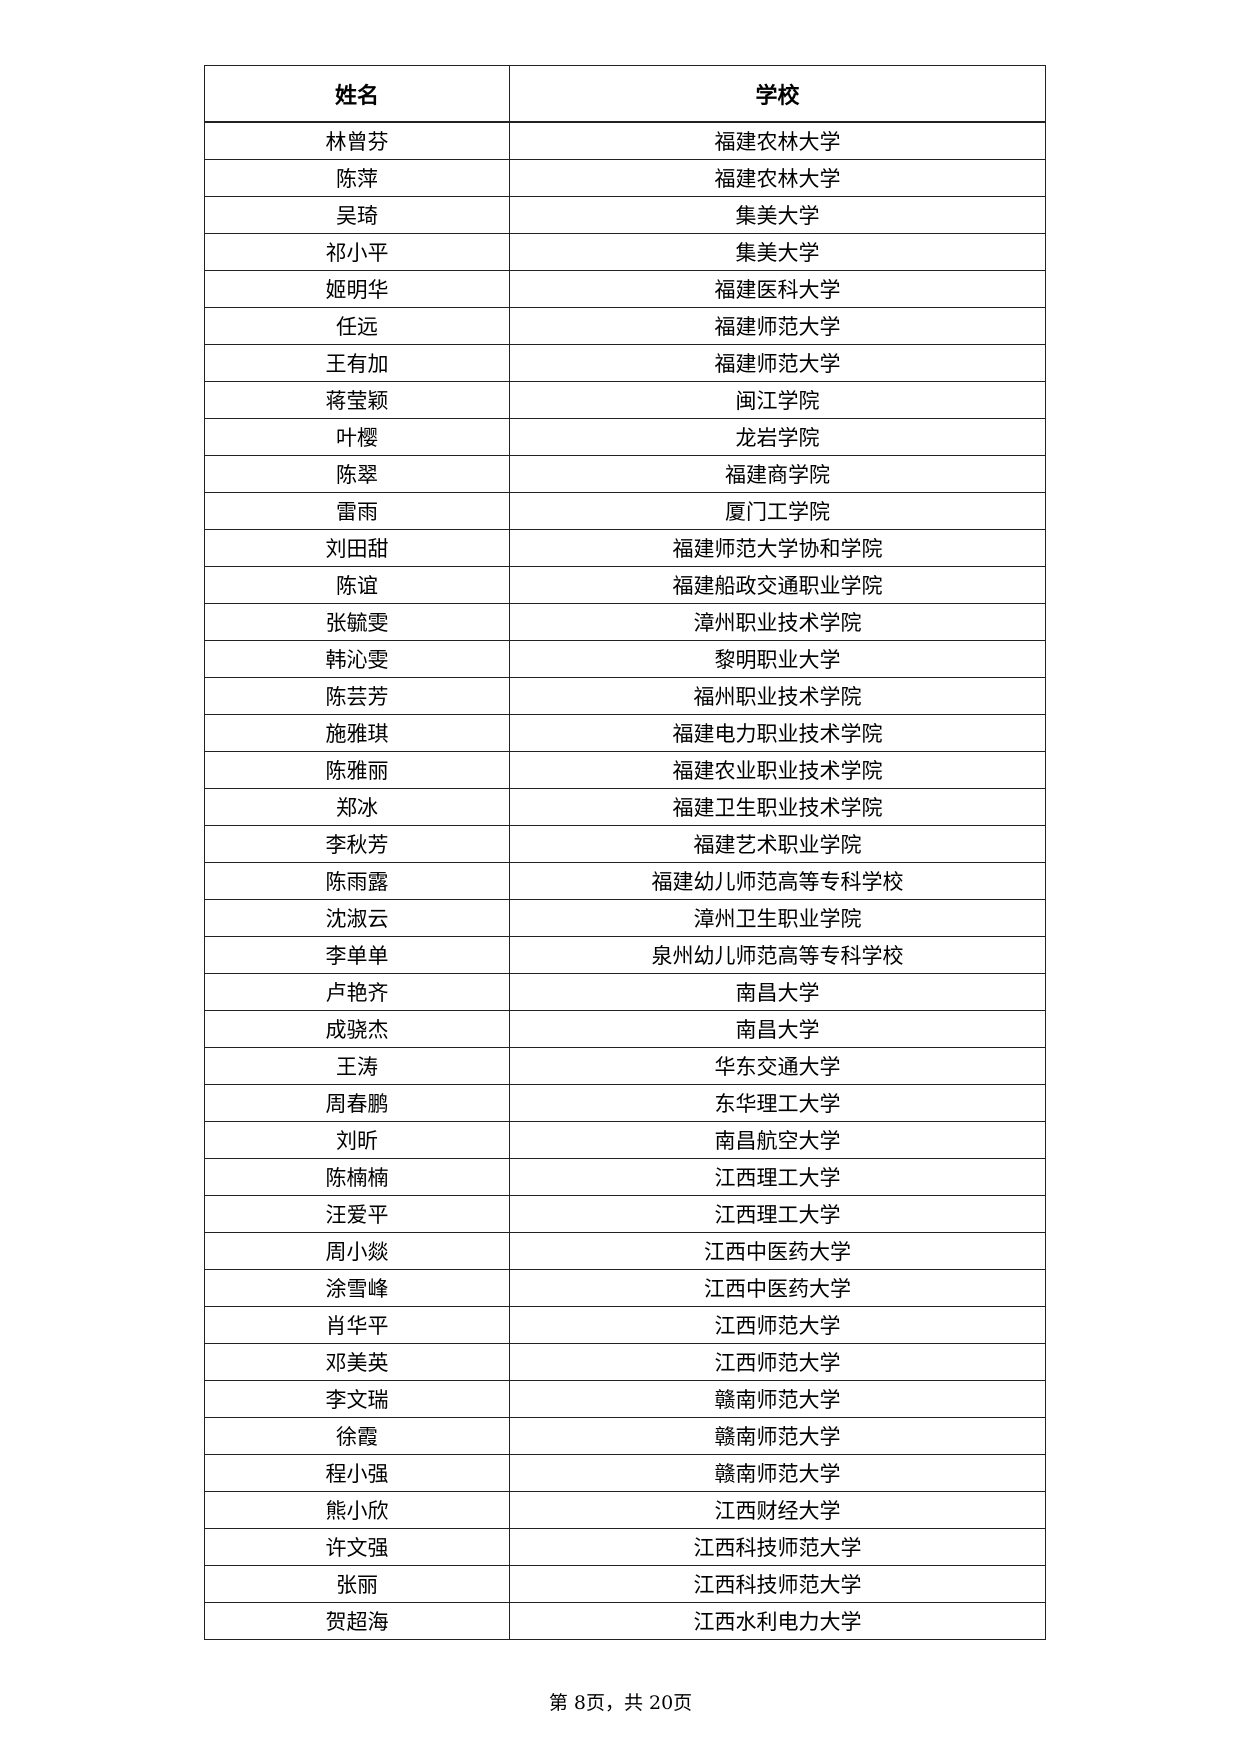  What do you see at coordinates (625, 511) in the screenshot?
I see `table-row: 雷雨 厦门工学院` at bounding box center [625, 511].